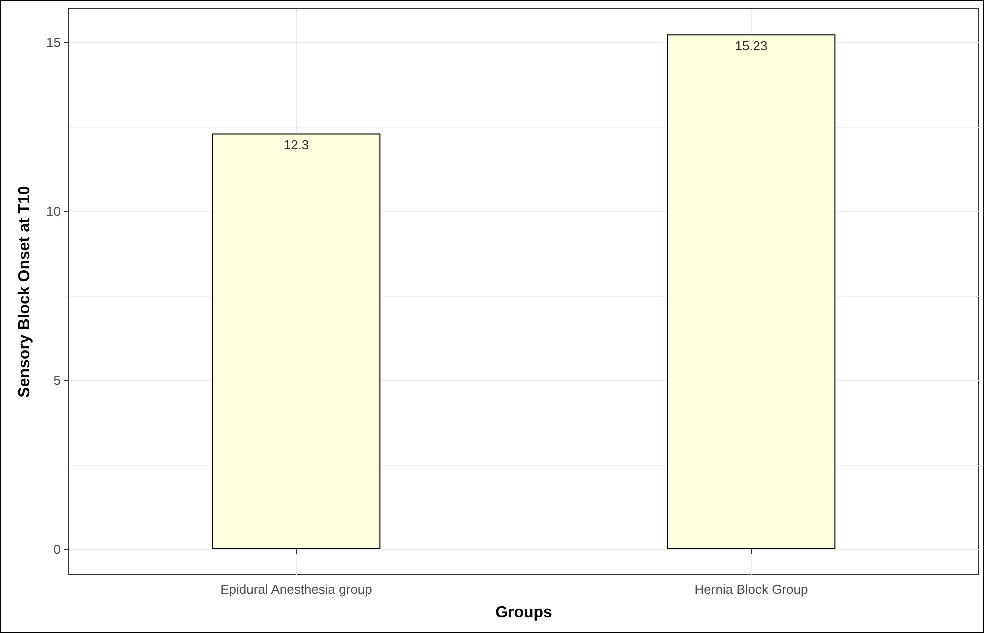  What do you see at coordinates (524, 613) in the screenshot?
I see `x-axis-title: Groups` at bounding box center [524, 613].